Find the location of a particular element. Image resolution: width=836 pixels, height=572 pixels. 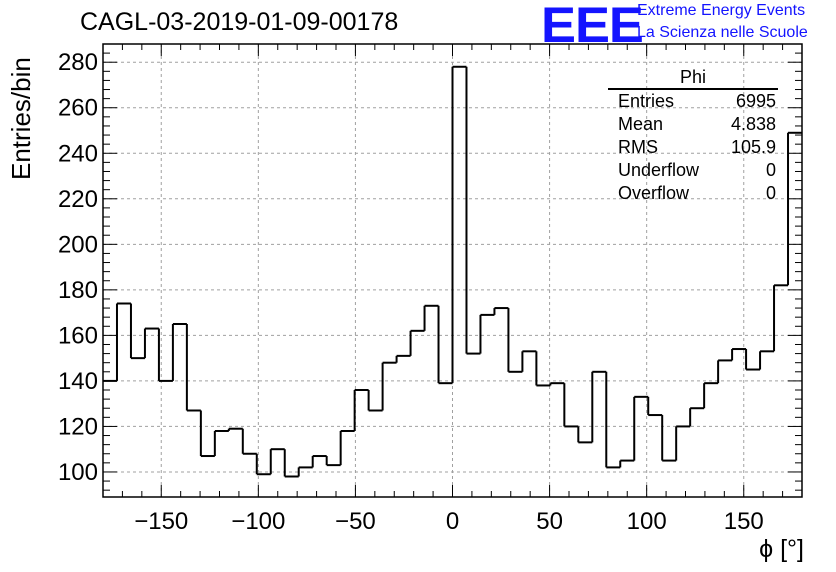

stats-label: Mean is located at coordinates (641, 124).